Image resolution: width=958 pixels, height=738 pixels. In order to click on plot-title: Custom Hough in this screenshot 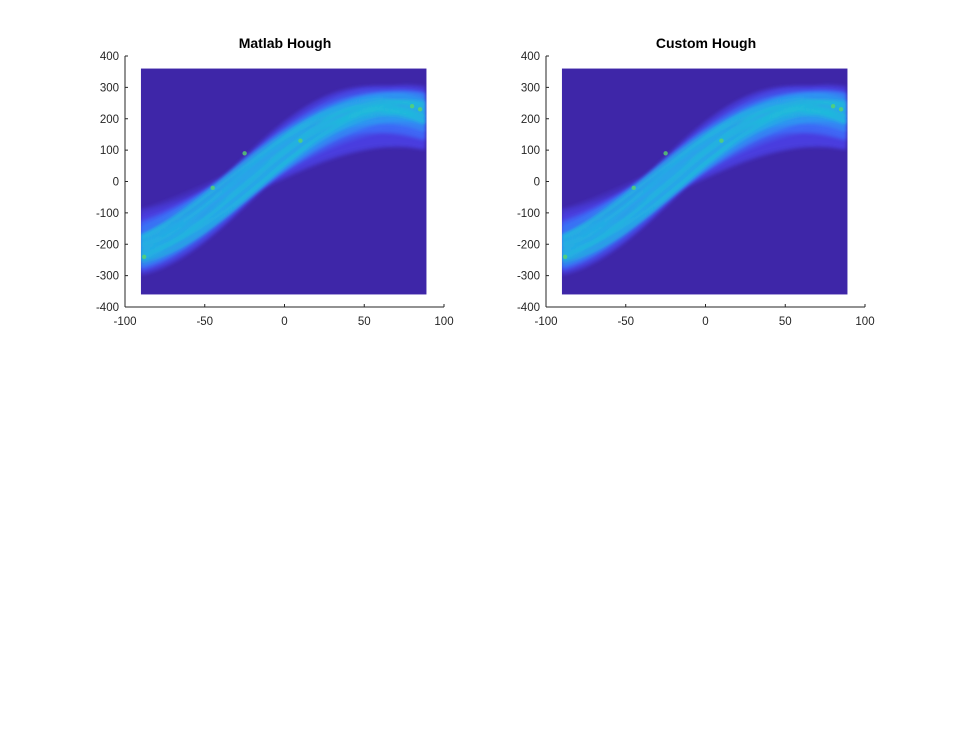, I will do `click(706, 43)`.